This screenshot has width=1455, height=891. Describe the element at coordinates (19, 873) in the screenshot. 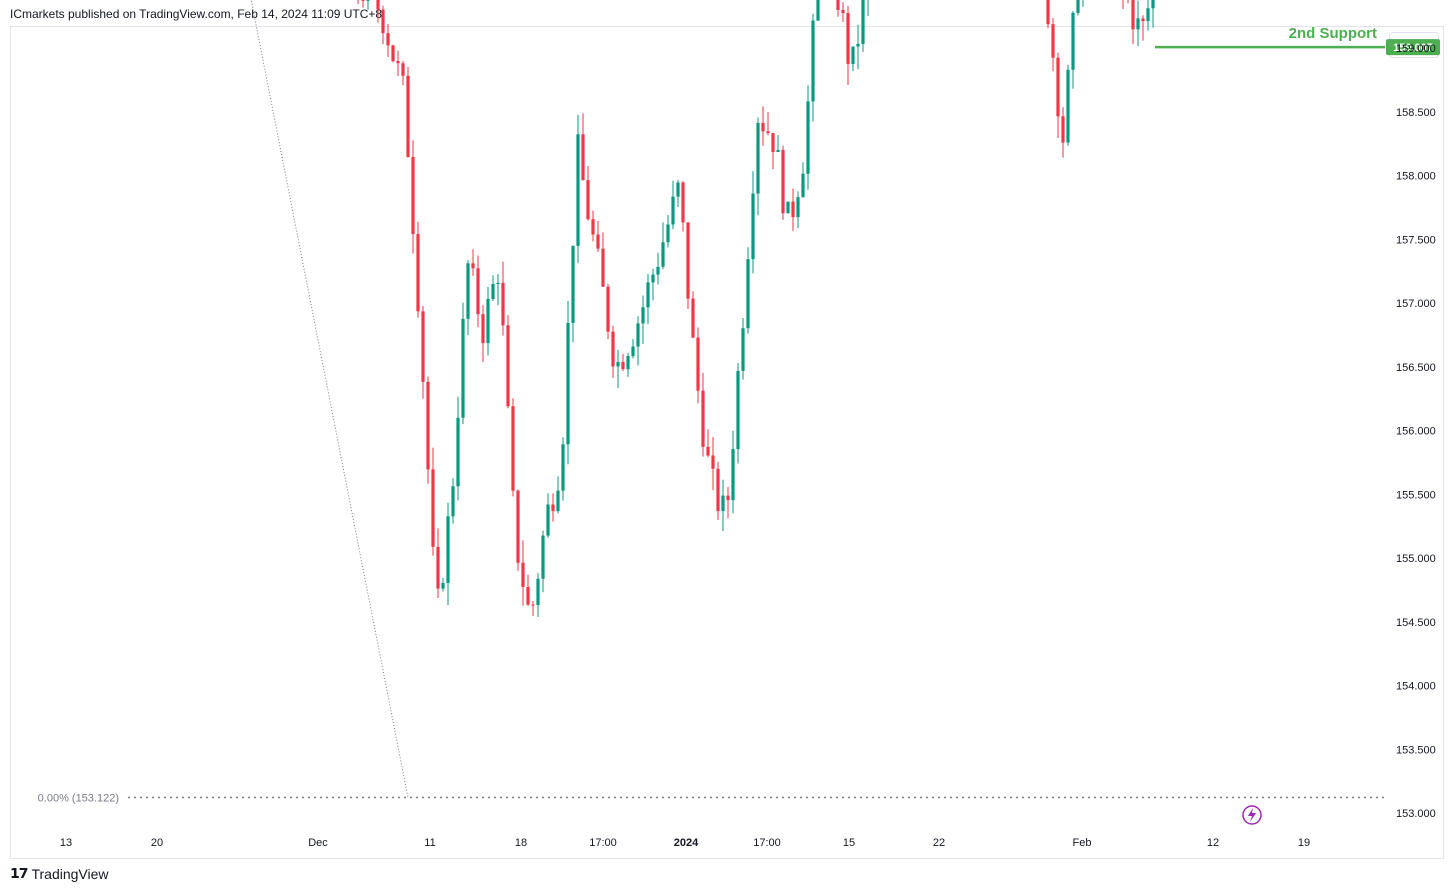

I see `tradingview-logo-icon: 𝟭𝟳` at that location.